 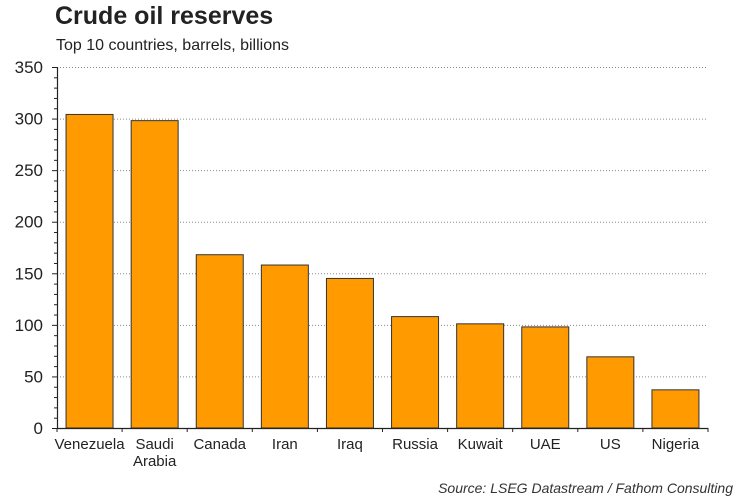 I want to click on y-tick-label: 50, so click(x=33, y=376).